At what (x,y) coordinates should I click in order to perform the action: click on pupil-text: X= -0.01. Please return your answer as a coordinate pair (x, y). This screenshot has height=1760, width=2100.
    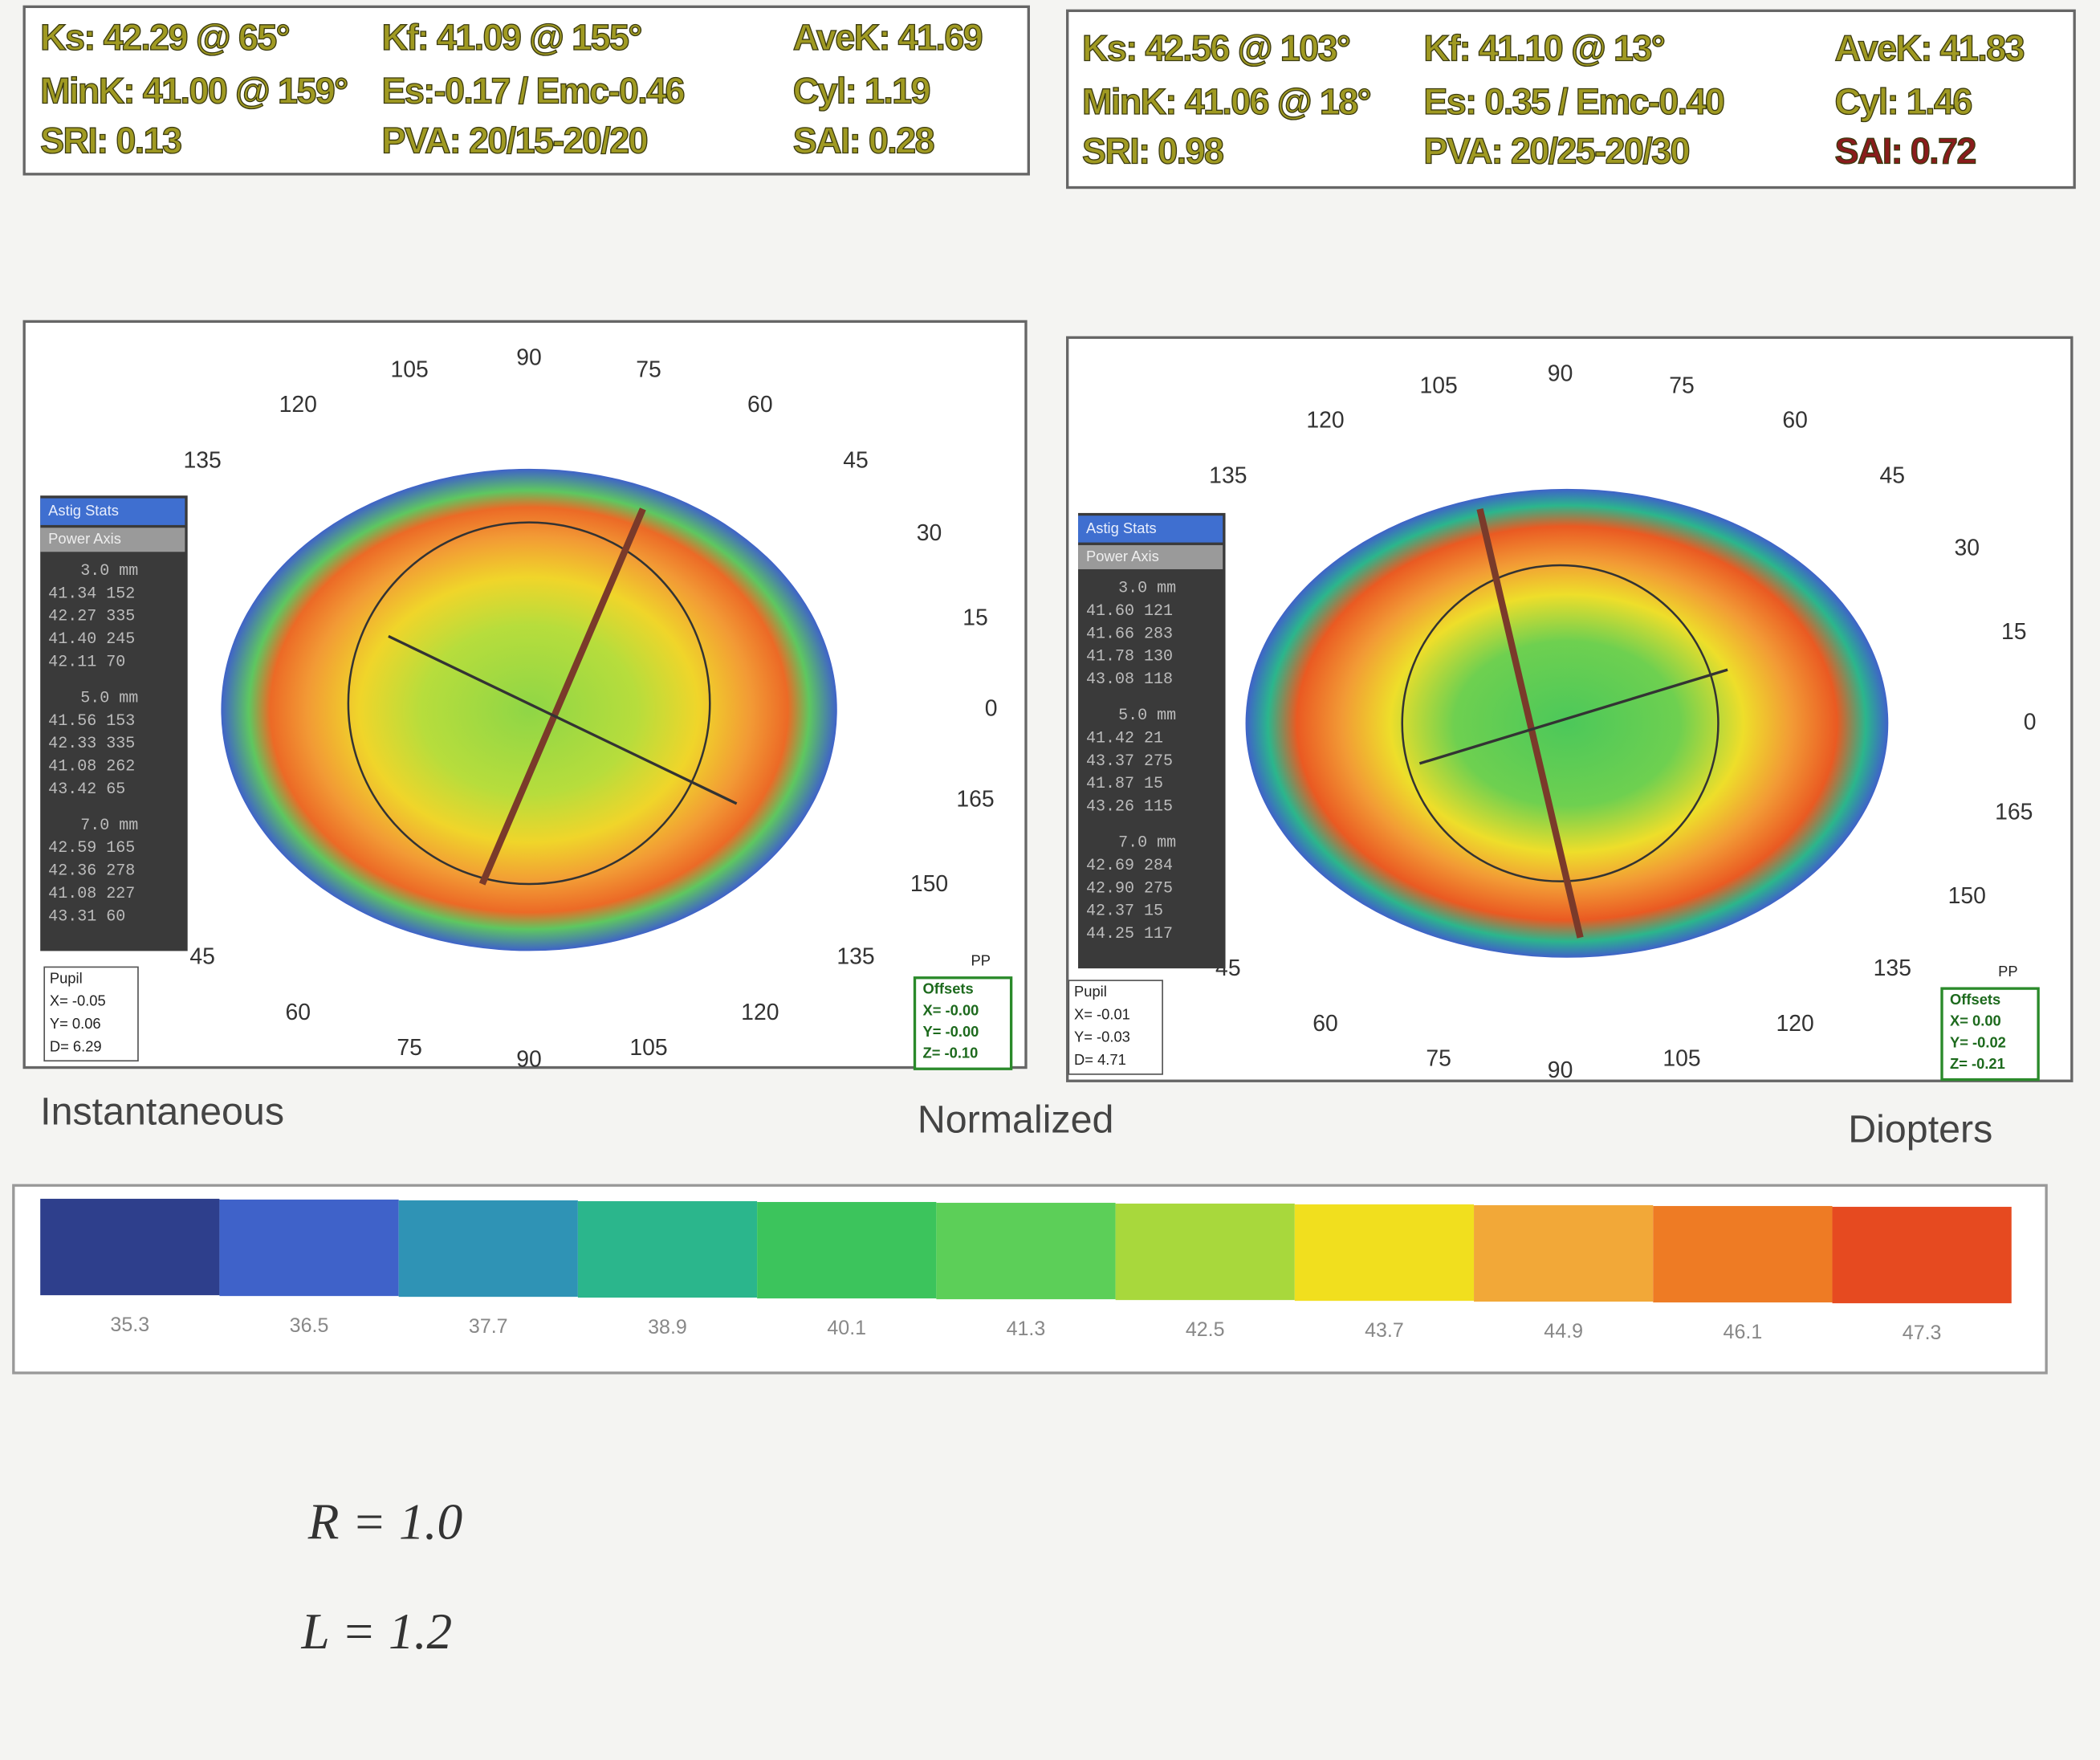
    Looking at the image, I should click on (1102, 1013).